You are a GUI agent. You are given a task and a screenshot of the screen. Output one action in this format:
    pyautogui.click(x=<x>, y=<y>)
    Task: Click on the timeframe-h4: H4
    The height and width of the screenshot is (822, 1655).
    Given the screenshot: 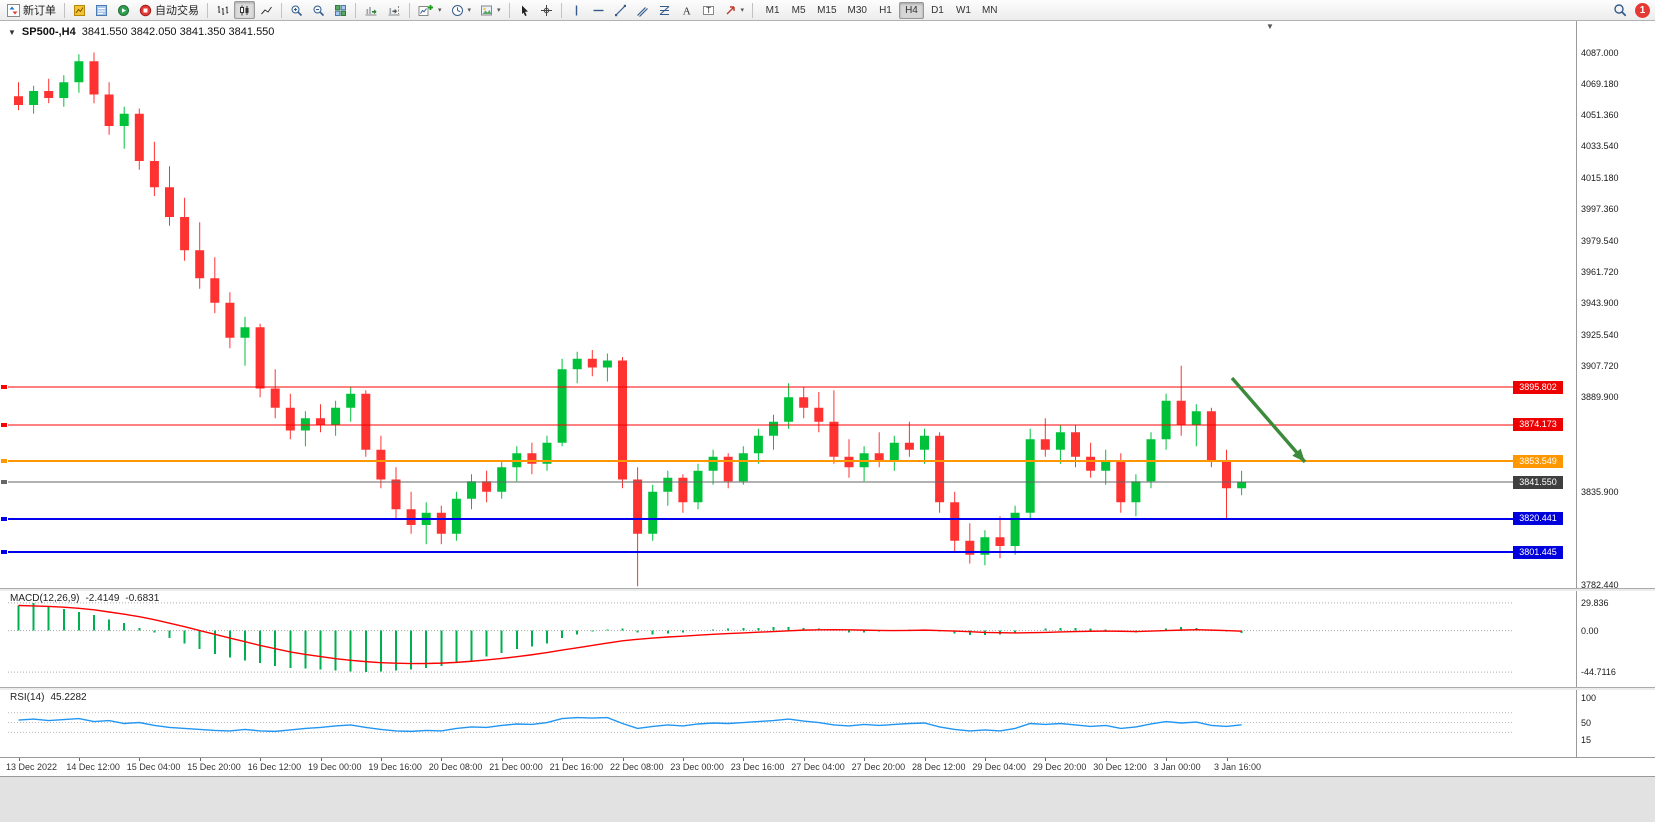 What is the action you would take?
    pyautogui.click(x=911, y=10)
    